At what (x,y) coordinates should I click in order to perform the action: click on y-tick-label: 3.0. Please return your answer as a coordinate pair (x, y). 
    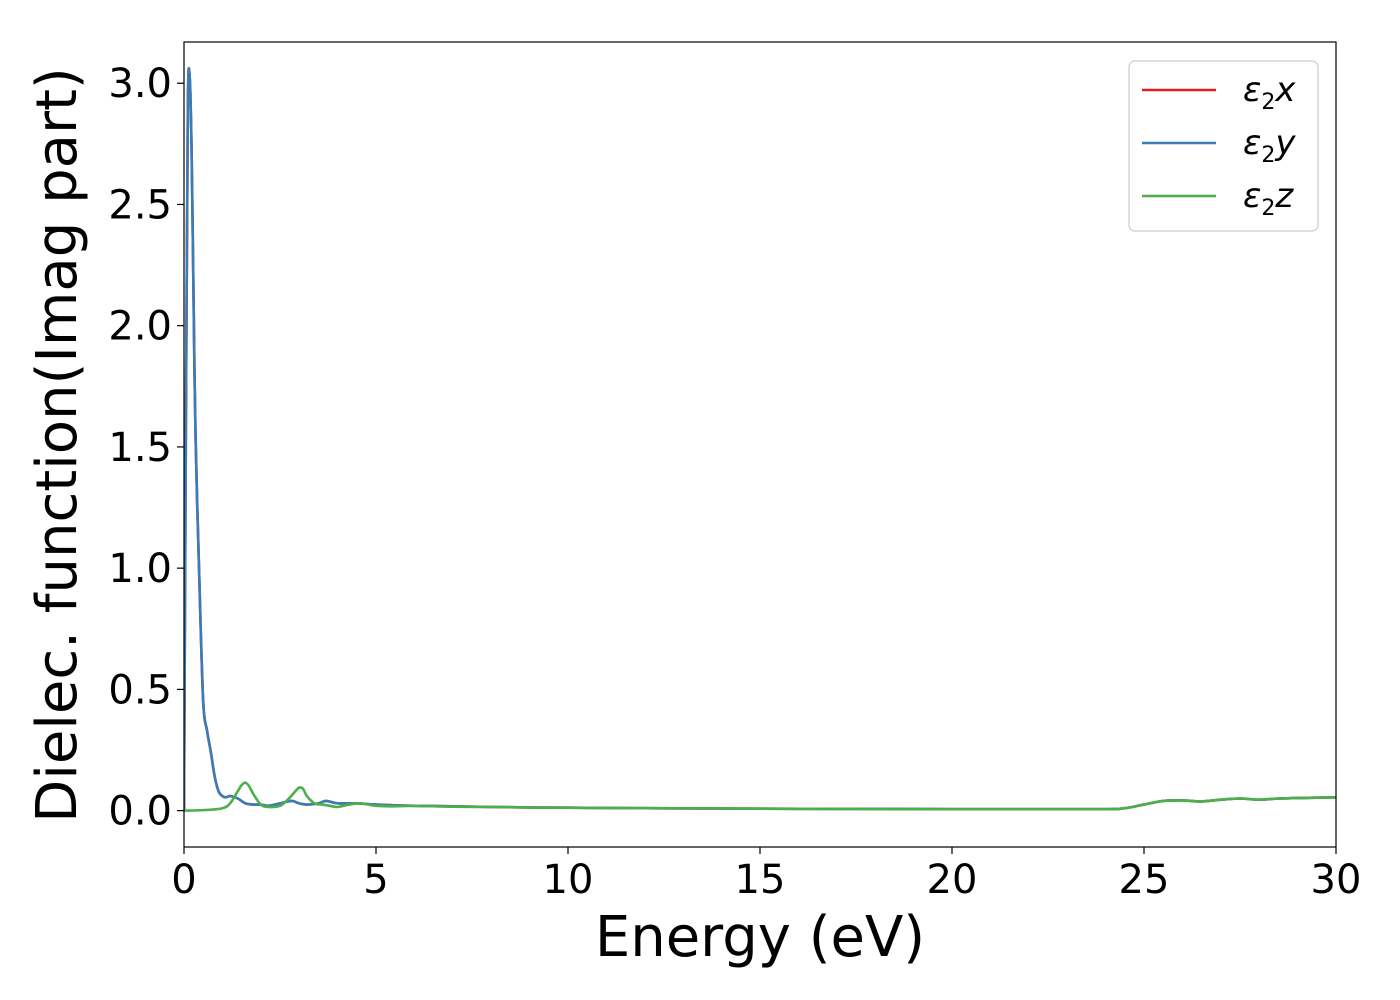
    Looking at the image, I should click on (140, 84).